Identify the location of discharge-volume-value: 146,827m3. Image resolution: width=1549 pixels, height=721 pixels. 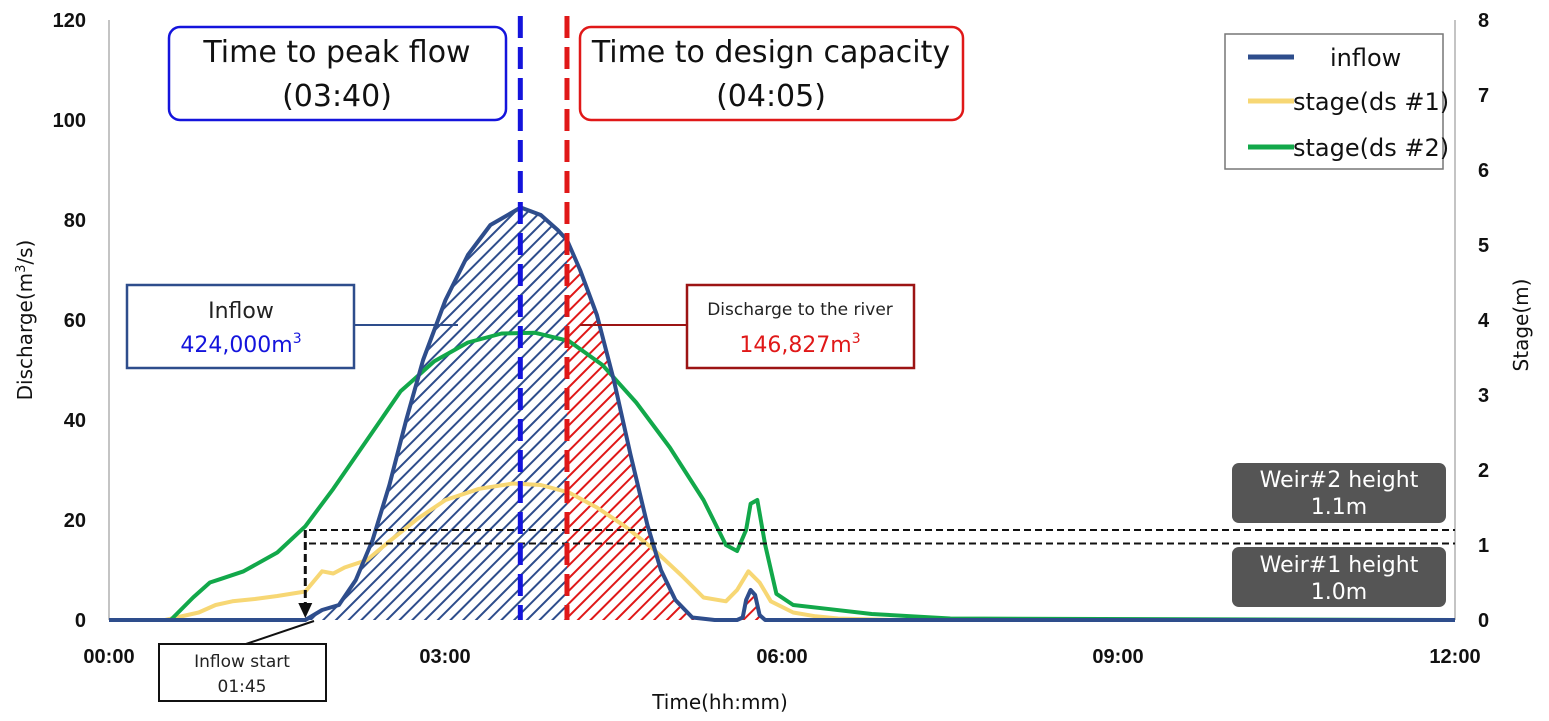
(799, 344).